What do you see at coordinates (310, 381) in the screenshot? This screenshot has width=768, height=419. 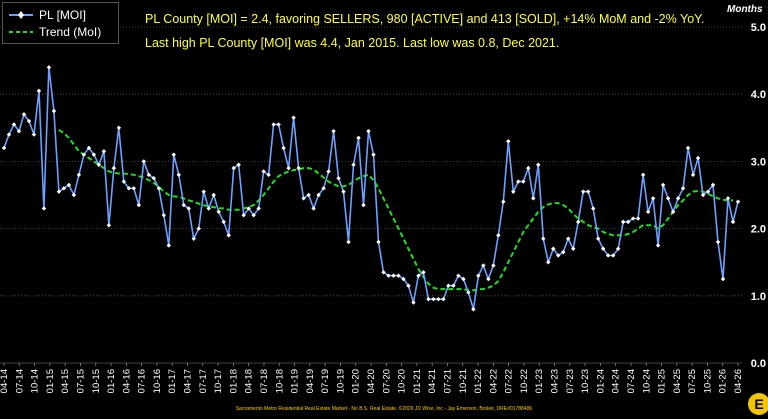 I see `x-tick-label: 04-19` at bounding box center [310, 381].